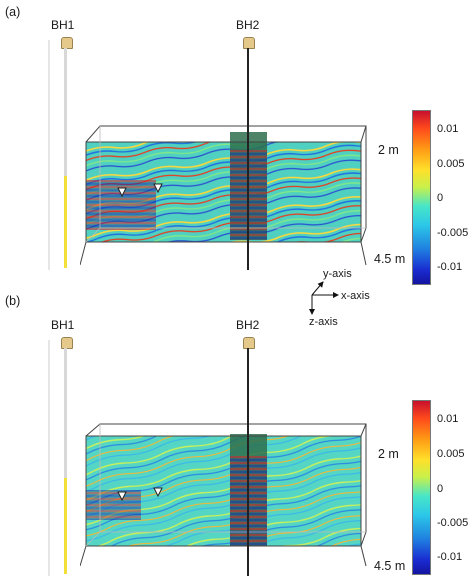  Describe the element at coordinates (323, 322) in the screenshot. I see `z-axis-label: z-axis` at that location.